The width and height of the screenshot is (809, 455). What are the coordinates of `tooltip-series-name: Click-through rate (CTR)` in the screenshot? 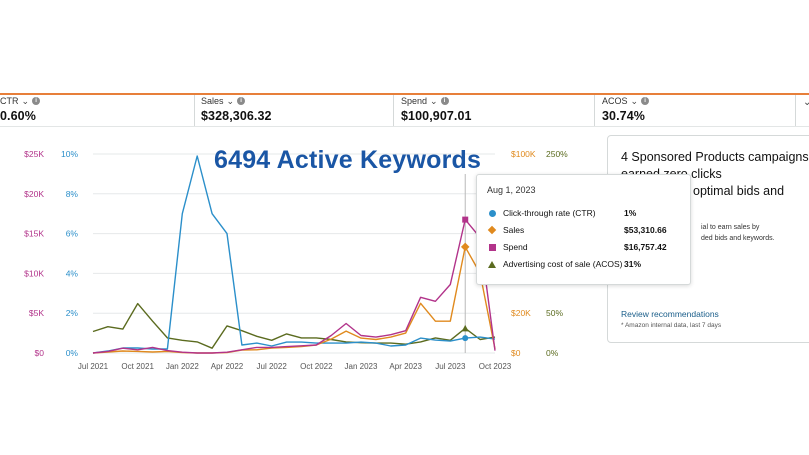 It's located at (549, 213).